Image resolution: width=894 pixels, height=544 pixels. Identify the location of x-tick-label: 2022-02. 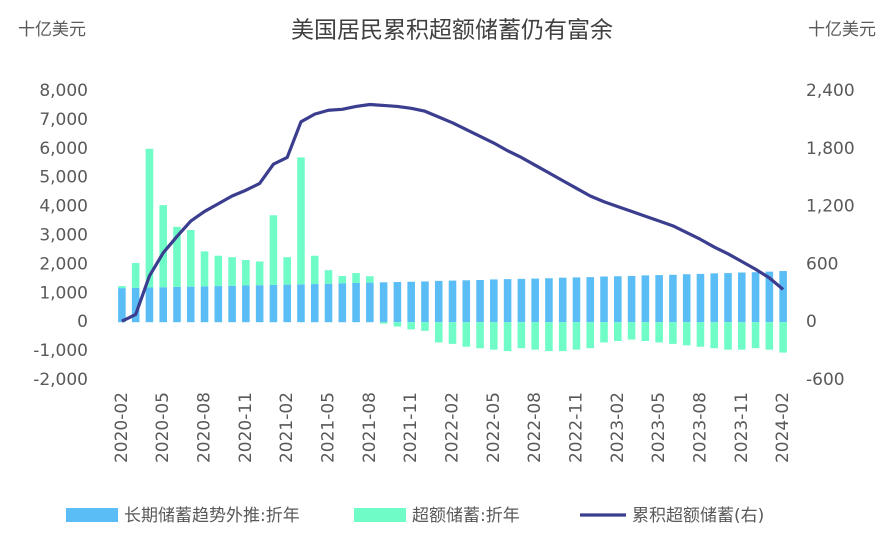
(453, 427).